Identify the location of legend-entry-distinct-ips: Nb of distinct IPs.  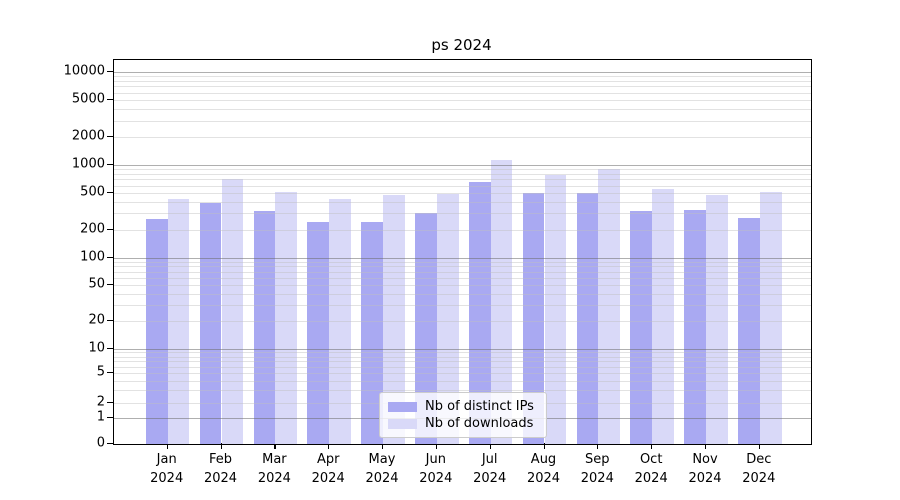
(463, 406).